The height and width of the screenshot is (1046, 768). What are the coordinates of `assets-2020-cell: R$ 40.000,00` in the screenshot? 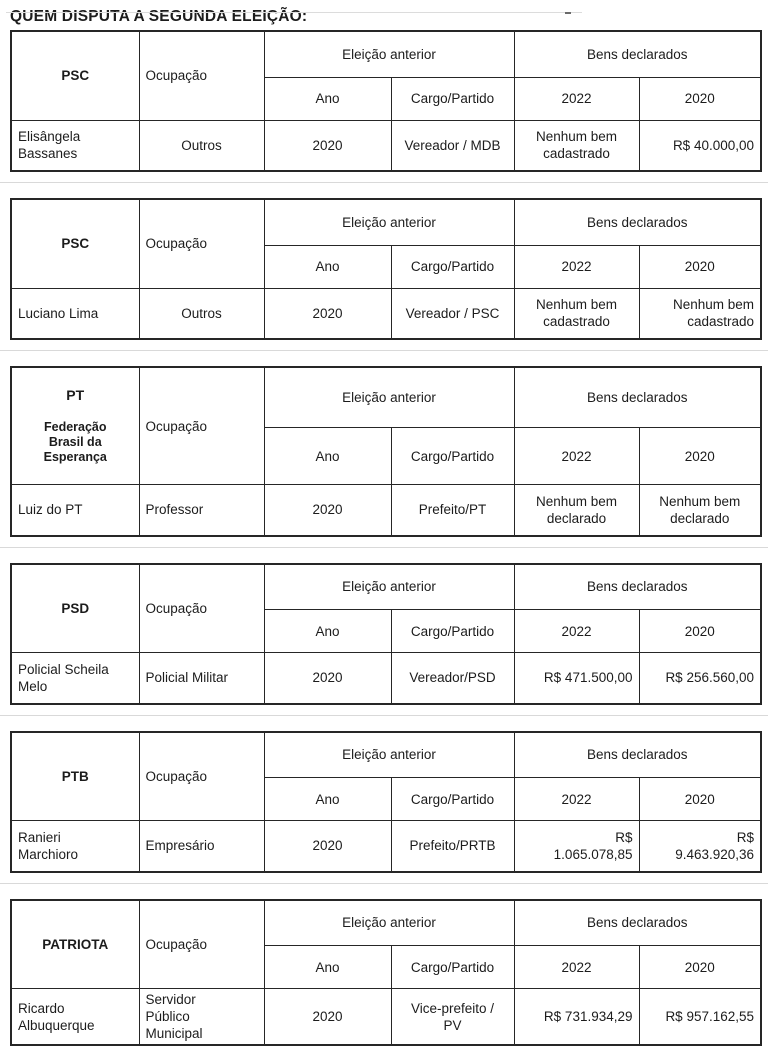 It's located at (700, 145).